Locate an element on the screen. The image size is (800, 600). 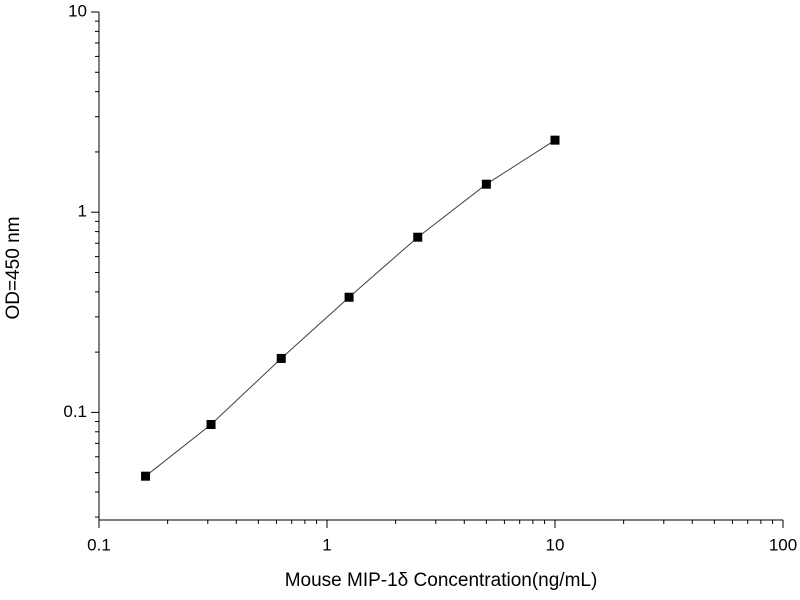
y-axis-title: OD=450 nm is located at coordinates (13, 268).